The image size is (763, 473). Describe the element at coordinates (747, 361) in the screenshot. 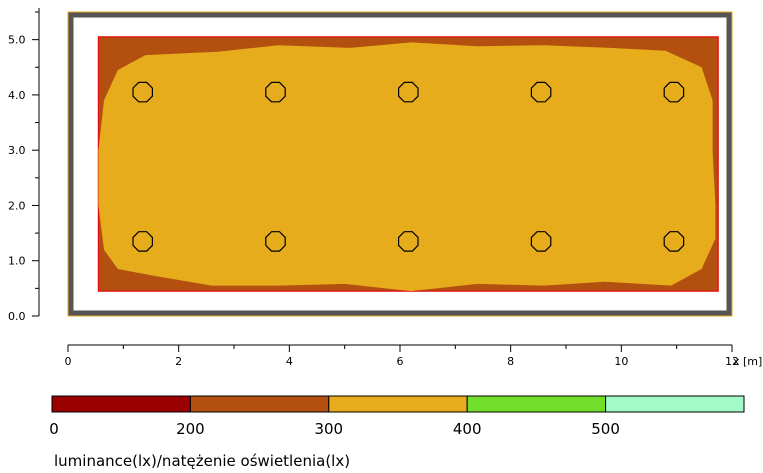

I see `x-axis-label: x [m]` at that location.